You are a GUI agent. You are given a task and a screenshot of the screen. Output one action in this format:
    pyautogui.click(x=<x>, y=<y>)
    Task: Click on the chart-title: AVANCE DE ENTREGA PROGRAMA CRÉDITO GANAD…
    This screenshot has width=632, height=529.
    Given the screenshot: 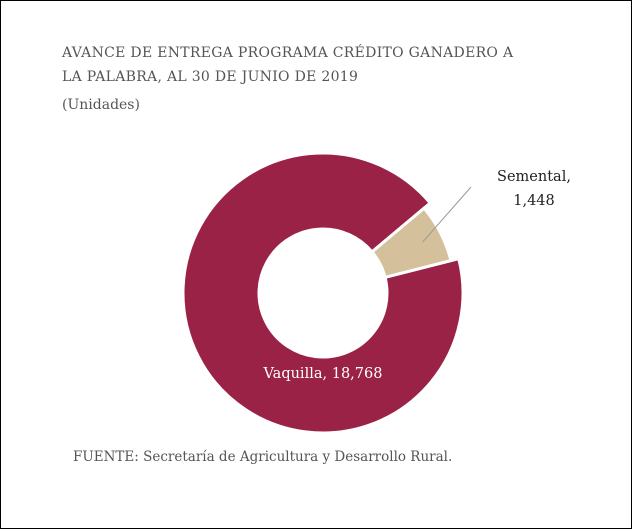 What is the action you would take?
    pyautogui.click(x=288, y=65)
    